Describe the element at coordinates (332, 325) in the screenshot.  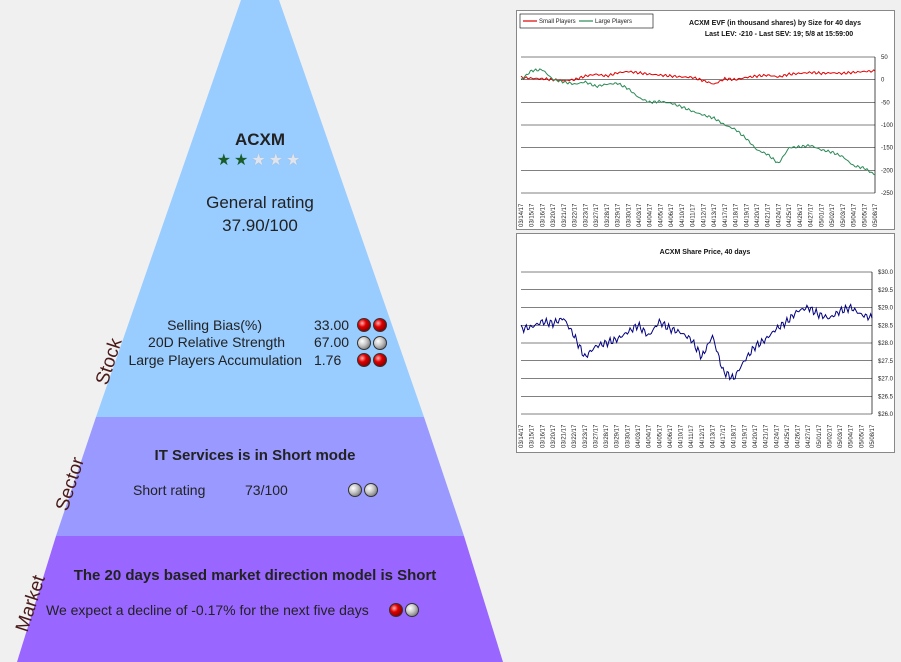
I see `selling-bias-value: 33.00` at that location.